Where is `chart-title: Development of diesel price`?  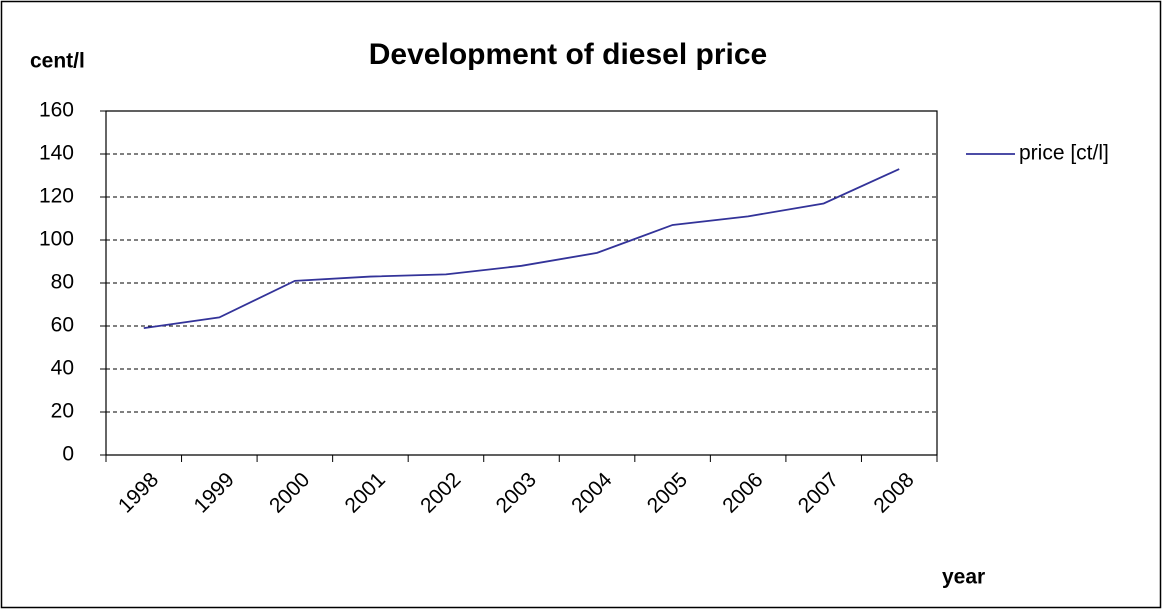 chart-title: Development of diesel price is located at coordinates (568, 54).